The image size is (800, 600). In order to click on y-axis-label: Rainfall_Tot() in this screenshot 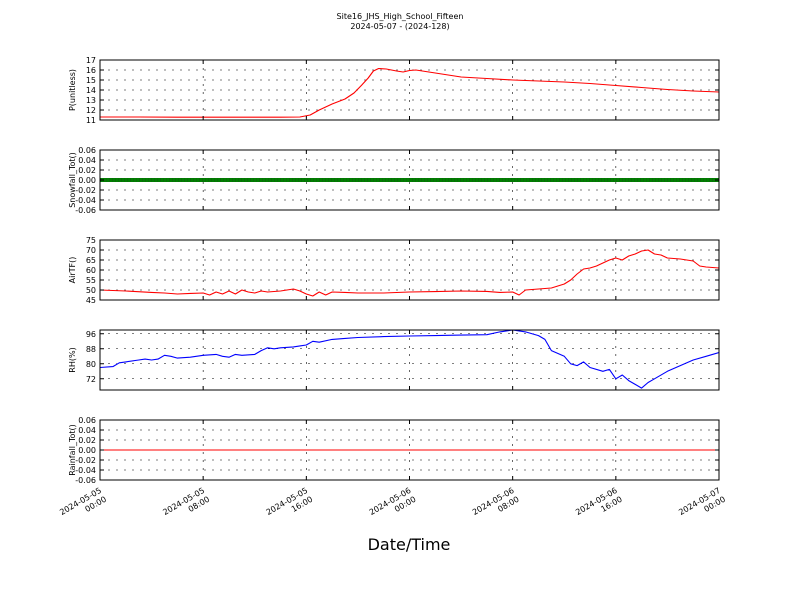, I will do `click(72, 450)`.